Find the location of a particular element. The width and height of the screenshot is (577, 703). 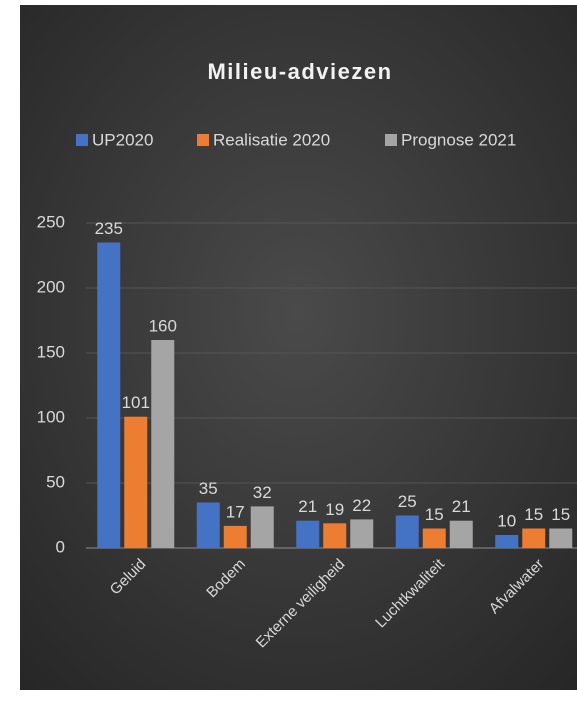

data-label: 19 is located at coordinates (334, 509).